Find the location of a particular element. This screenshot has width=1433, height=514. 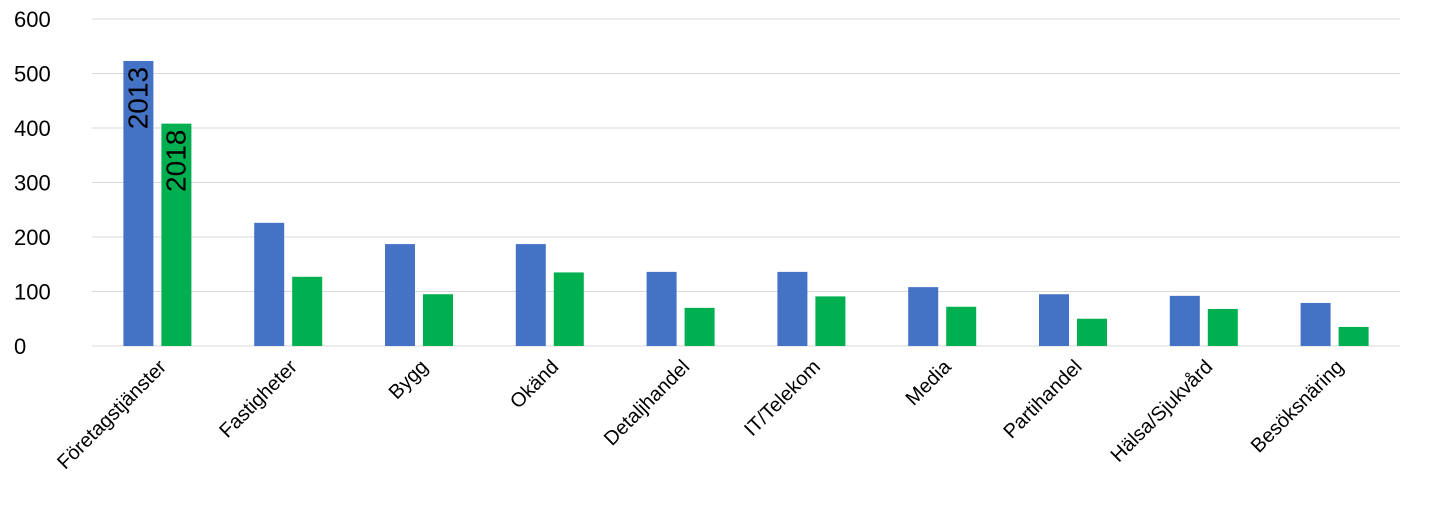

y-tick-label: 400 is located at coordinates (32, 128).